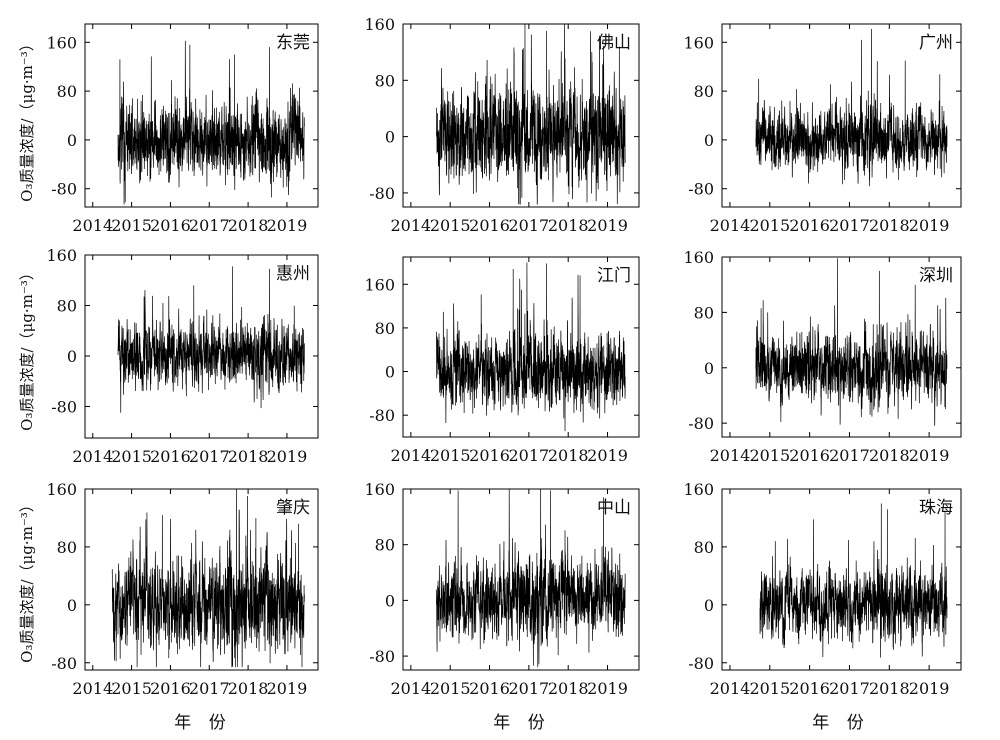 The height and width of the screenshot is (740, 1000). What do you see at coordinates (841, 723) in the screenshot?
I see `x-axis-label-col-3: 年 份` at bounding box center [841, 723].